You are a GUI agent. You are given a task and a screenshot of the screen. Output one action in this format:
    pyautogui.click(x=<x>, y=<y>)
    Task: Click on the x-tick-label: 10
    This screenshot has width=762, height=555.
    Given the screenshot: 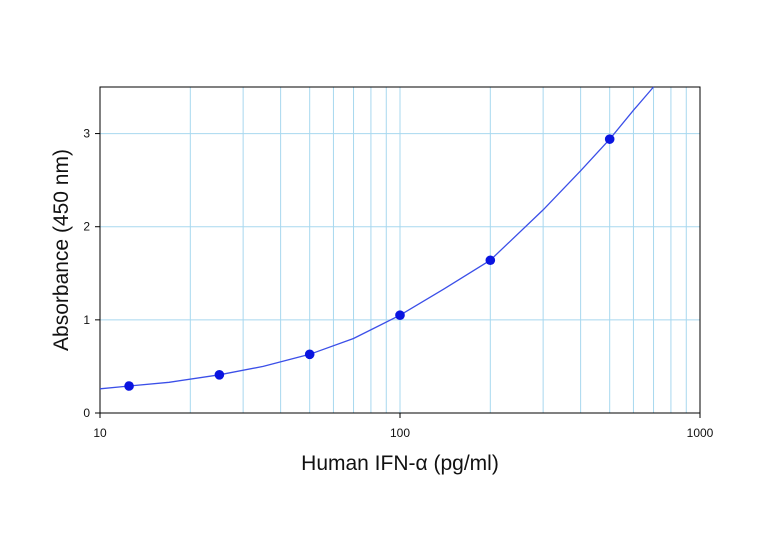 What is the action you would take?
    pyautogui.click(x=100, y=433)
    